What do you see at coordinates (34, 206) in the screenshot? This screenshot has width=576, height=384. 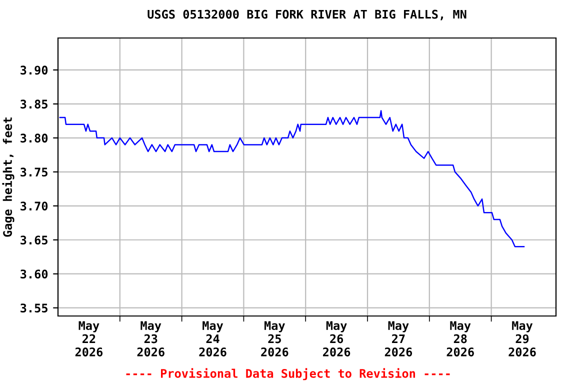 I see `y-tick-label: 3.70` at bounding box center [34, 206].